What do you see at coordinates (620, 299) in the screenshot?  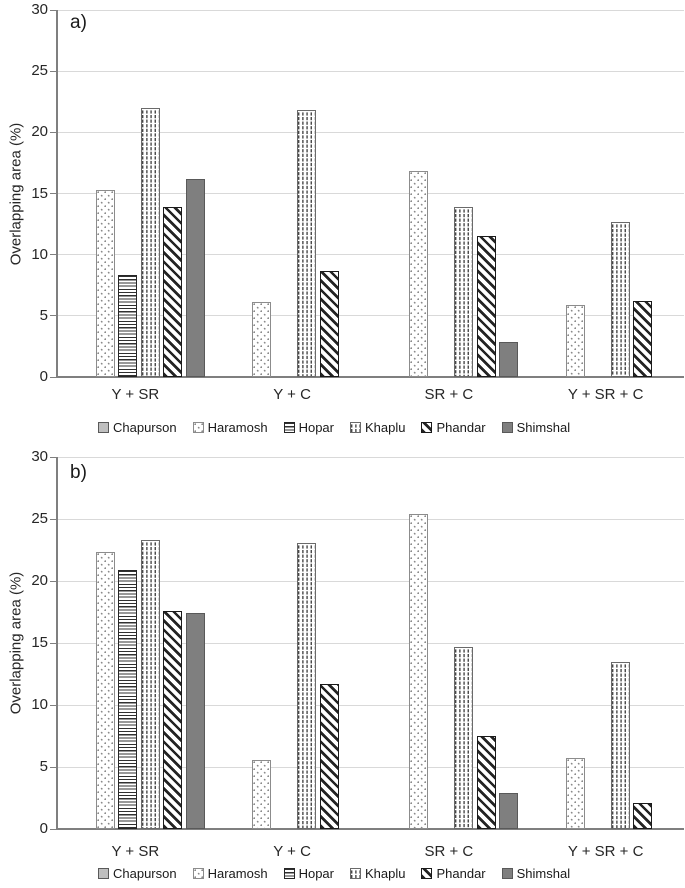 I see `bar-khaplu-y-sr-c` at bounding box center [620, 299].